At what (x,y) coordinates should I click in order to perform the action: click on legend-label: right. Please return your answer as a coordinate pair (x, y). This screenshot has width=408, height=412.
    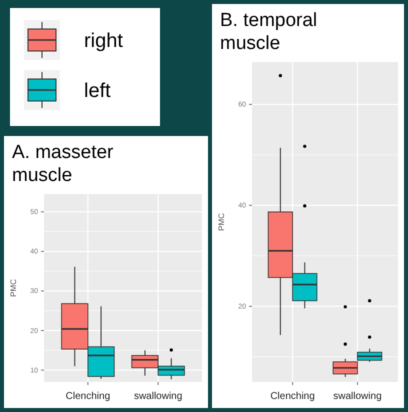
    Looking at the image, I should click on (104, 41).